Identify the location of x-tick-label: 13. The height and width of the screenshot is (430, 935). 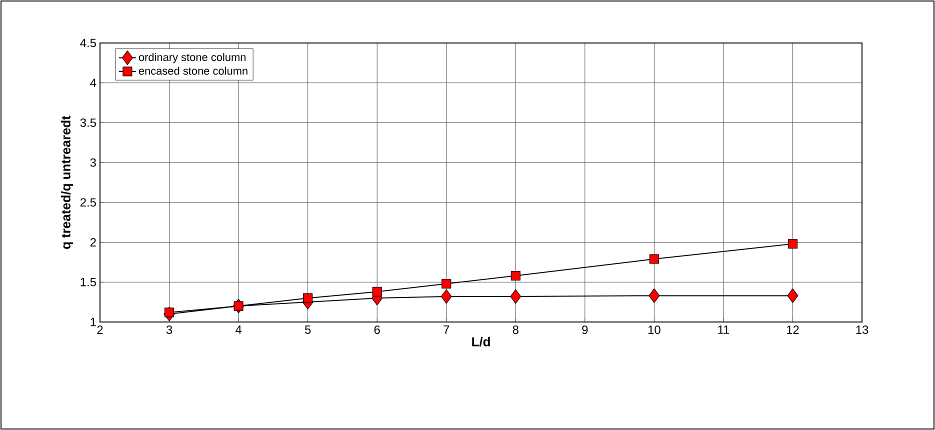
(862, 330).